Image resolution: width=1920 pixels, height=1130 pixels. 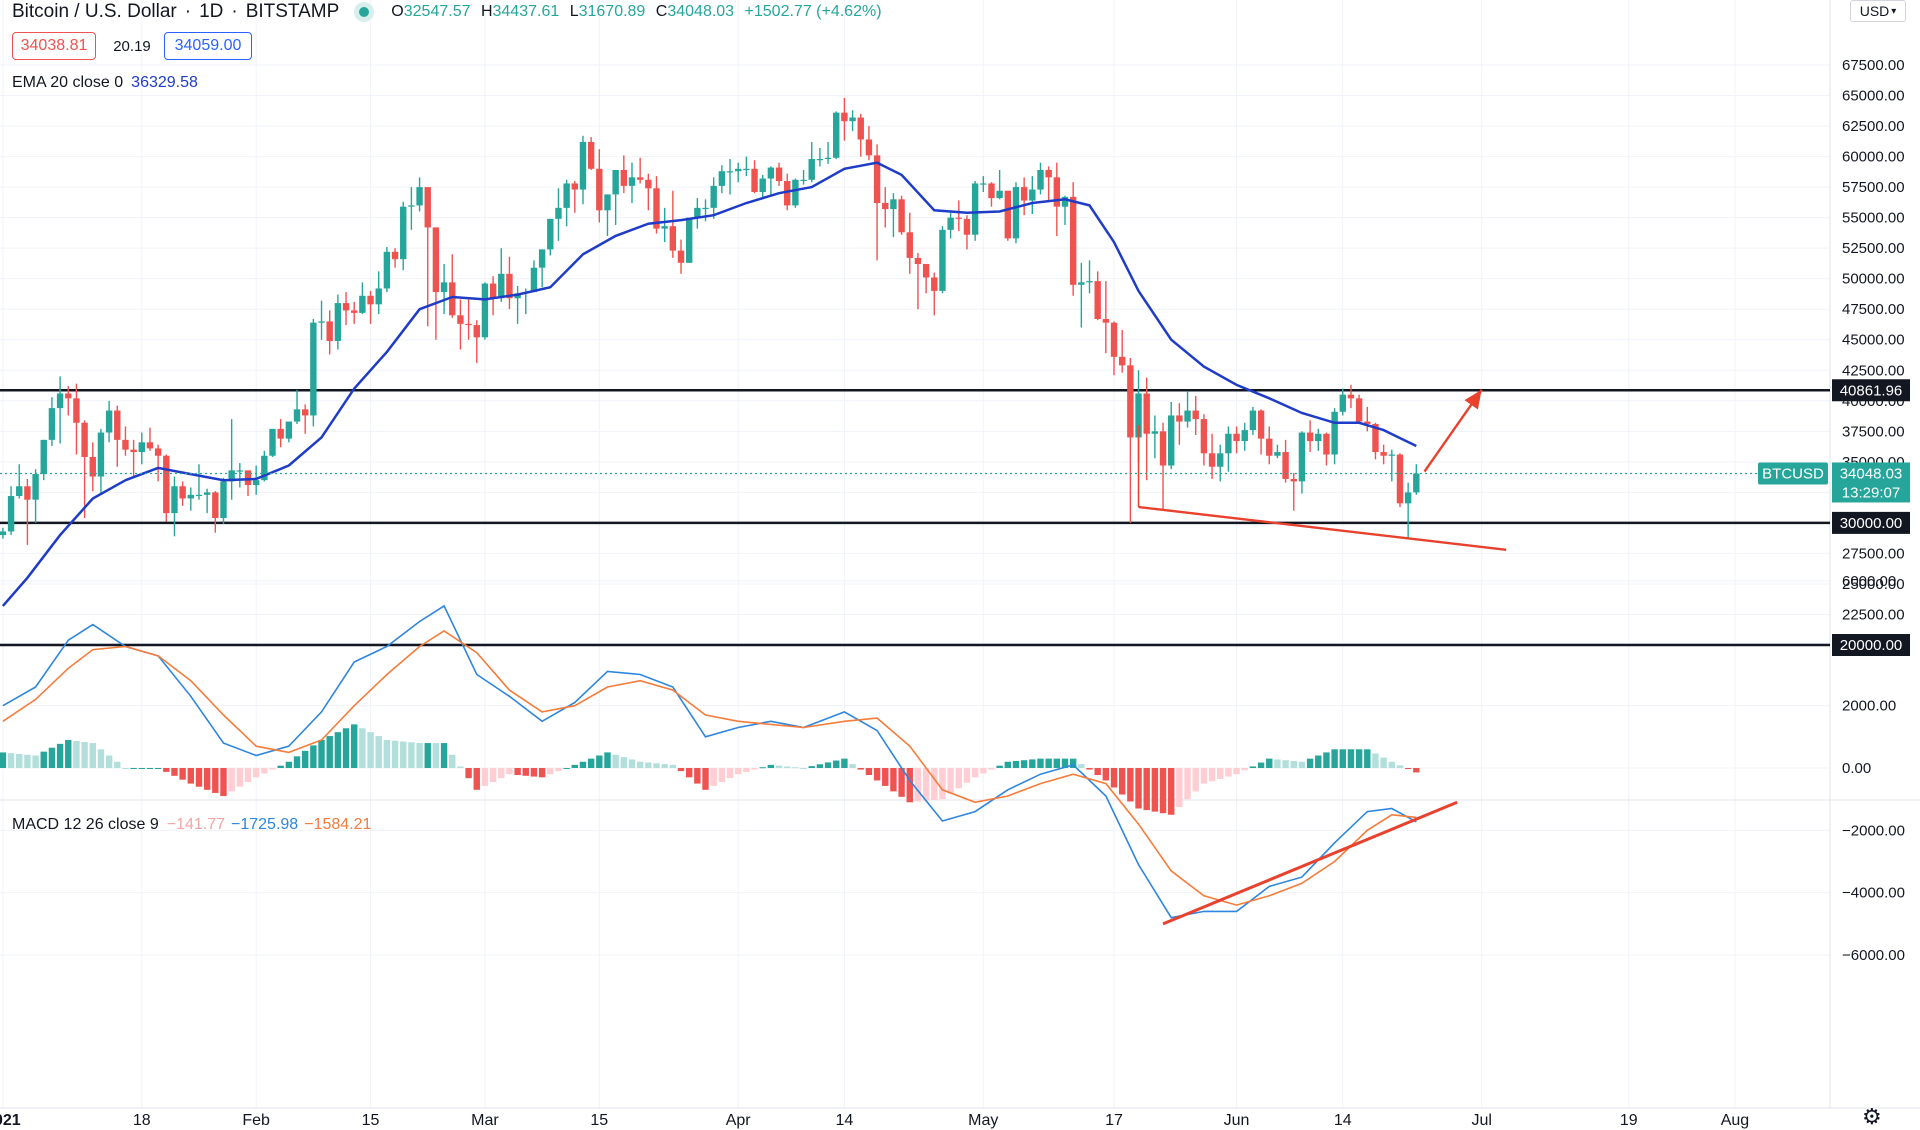 What do you see at coordinates (54, 46) in the screenshot?
I see `sell-price-button: 34038.81` at bounding box center [54, 46].